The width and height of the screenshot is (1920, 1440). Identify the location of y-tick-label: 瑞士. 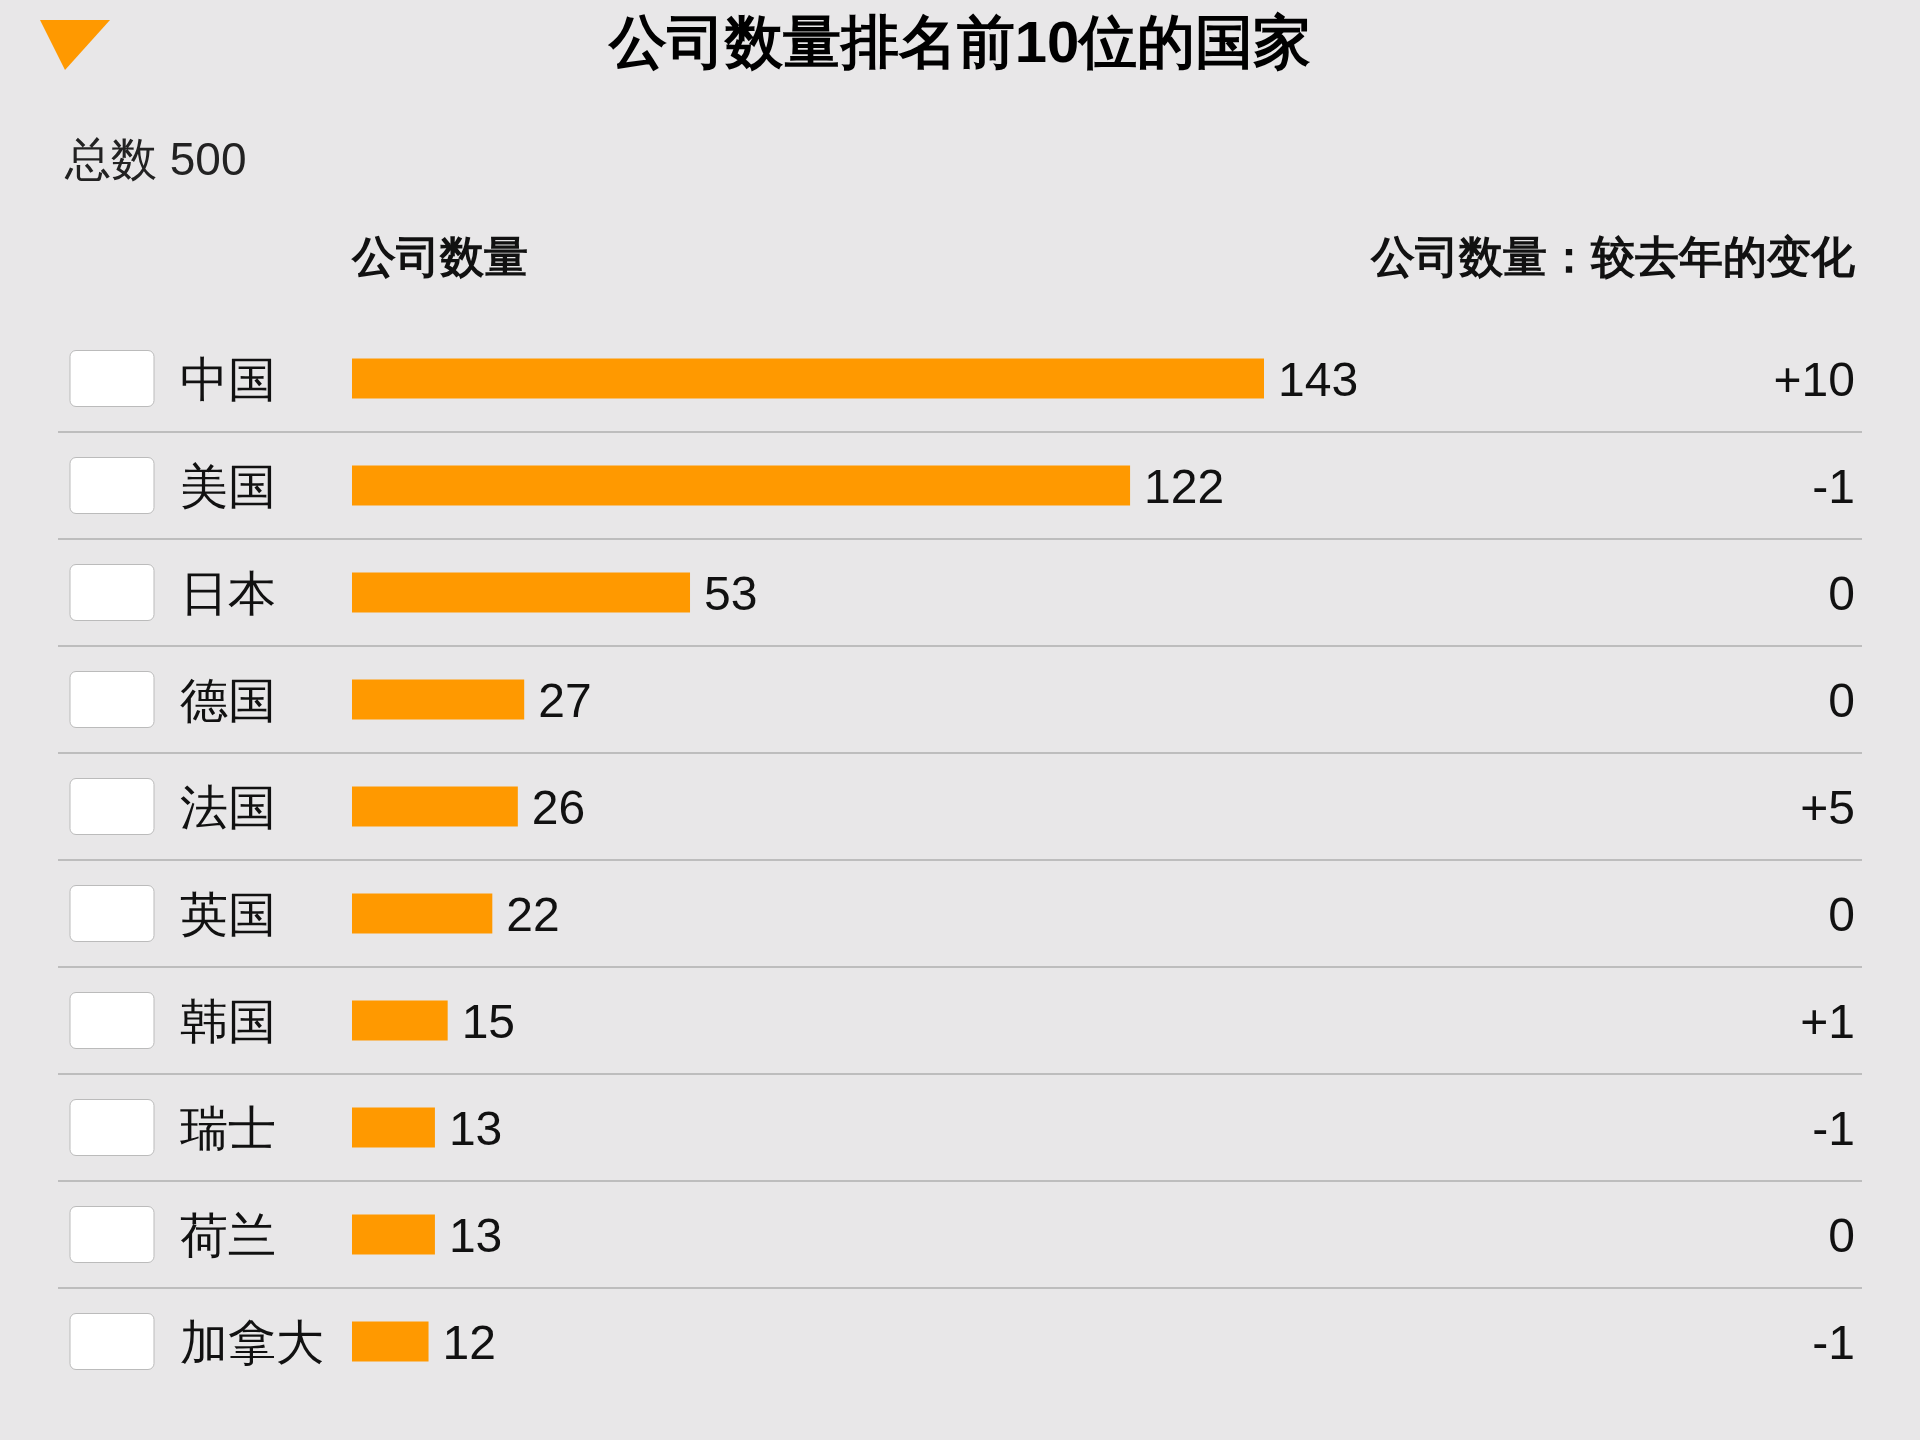
(228, 1128).